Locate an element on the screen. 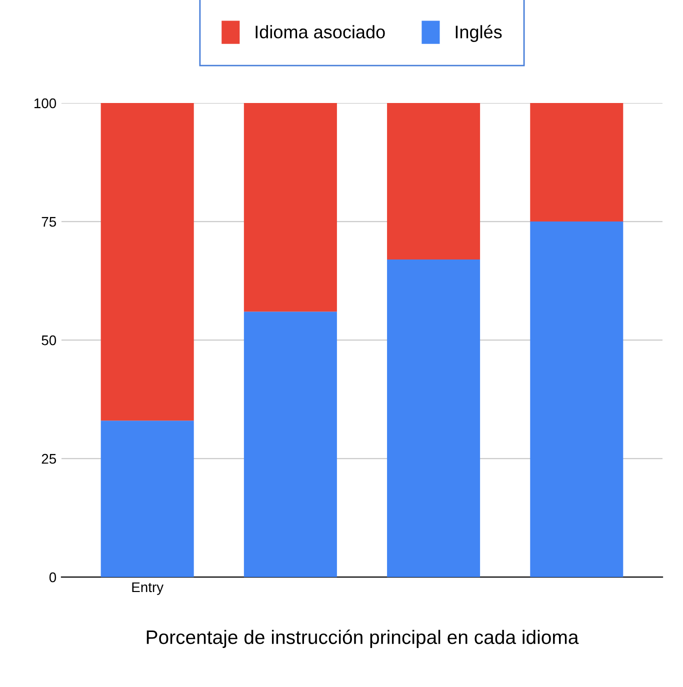  legend-label: Idioma asociado is located at coordinates (320, 31).